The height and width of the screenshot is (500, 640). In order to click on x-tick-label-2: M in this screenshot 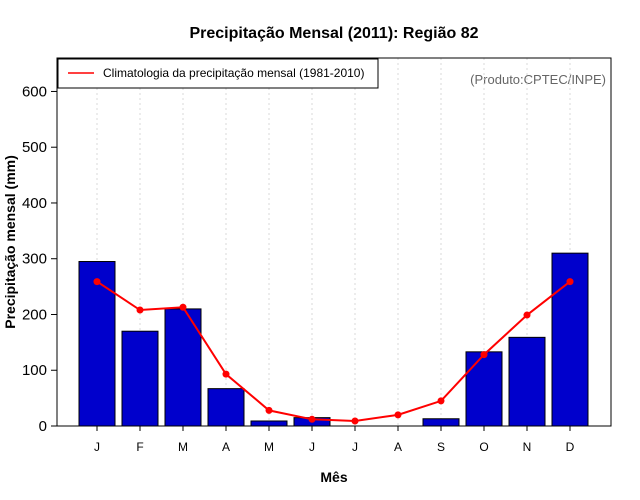, I will do `click(183, 447)`.